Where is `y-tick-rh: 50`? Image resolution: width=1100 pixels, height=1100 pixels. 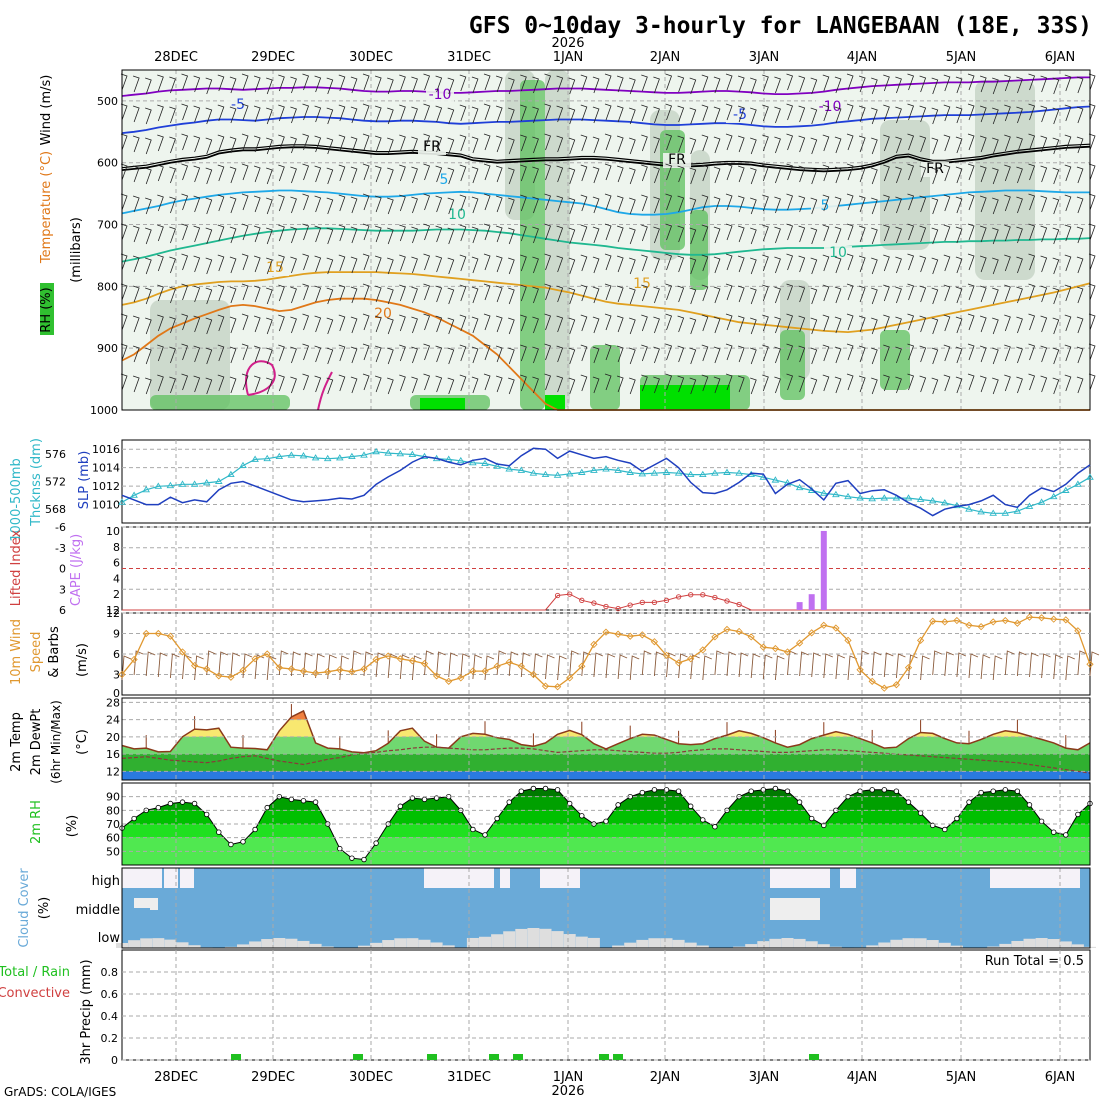
y-tick-rh: 50 is located at coordinates (113, 851).